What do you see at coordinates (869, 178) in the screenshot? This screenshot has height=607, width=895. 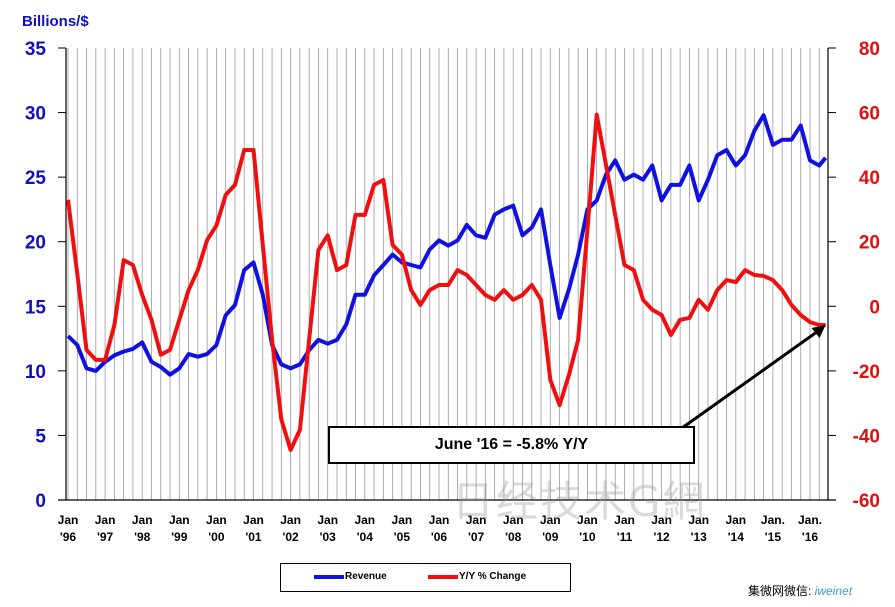 I see `y2-tick-label: 40` at bounding box center [869, 178].